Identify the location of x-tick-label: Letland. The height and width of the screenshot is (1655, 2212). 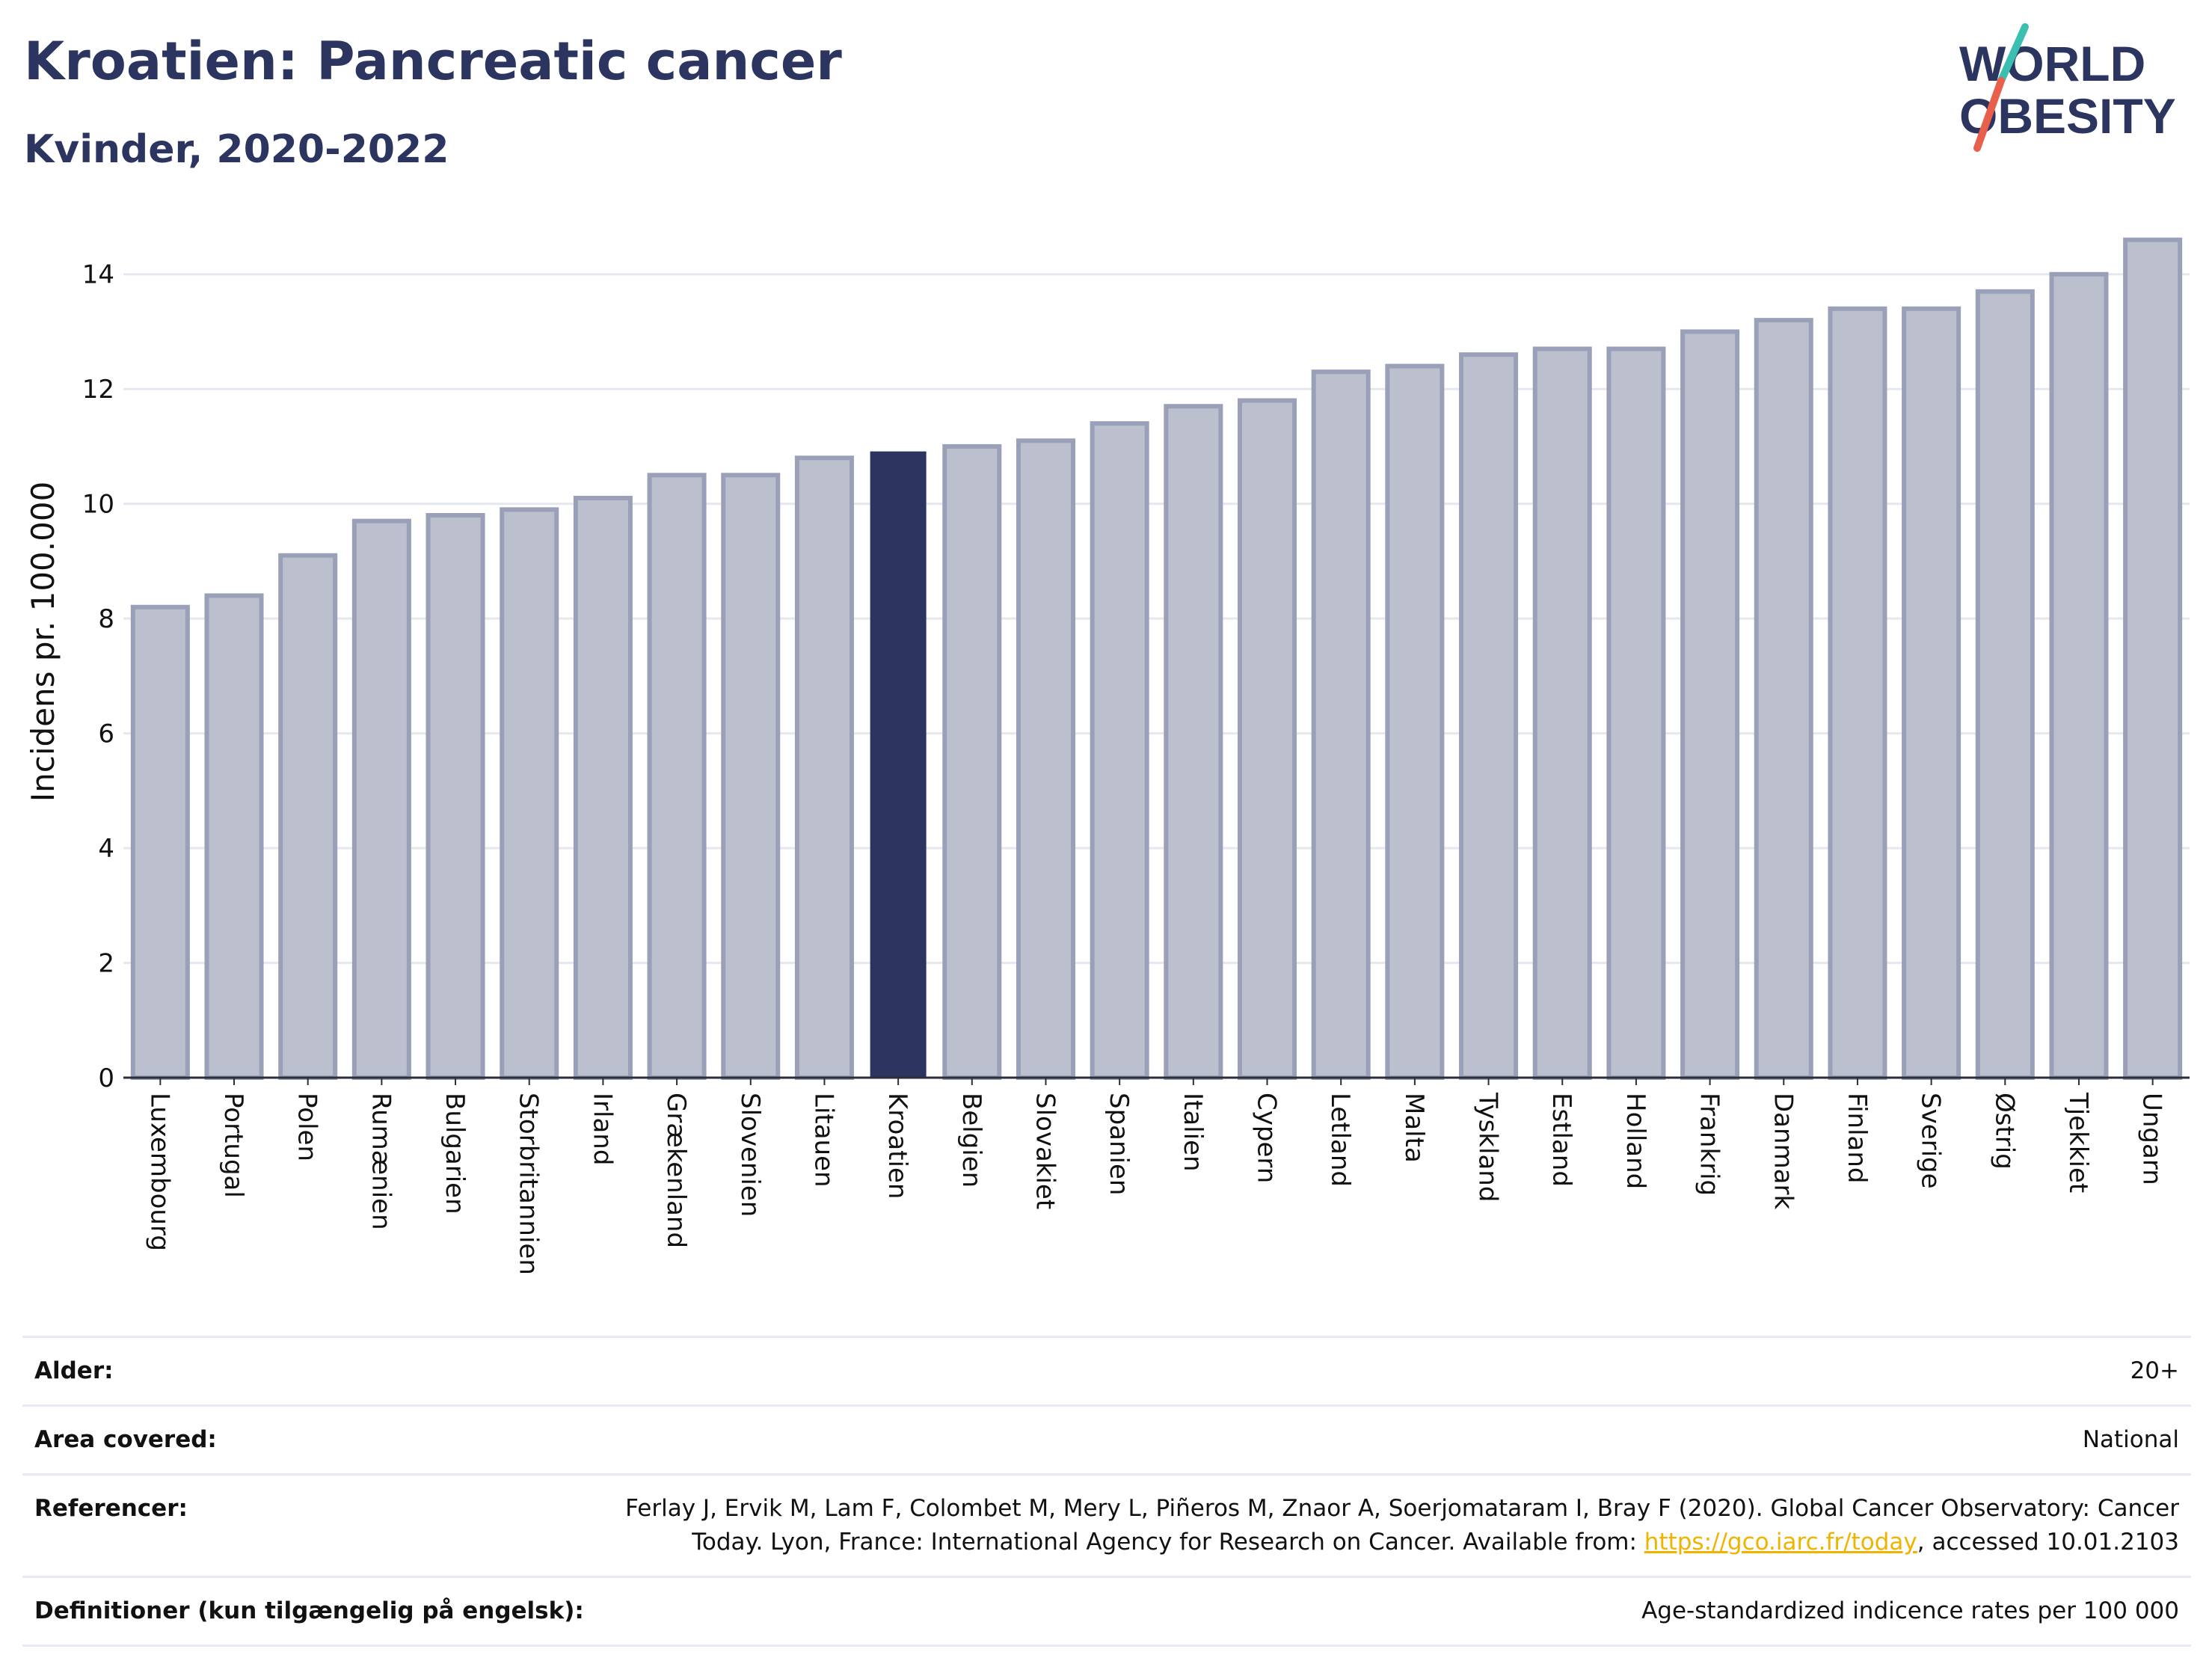
(1340, 1140).